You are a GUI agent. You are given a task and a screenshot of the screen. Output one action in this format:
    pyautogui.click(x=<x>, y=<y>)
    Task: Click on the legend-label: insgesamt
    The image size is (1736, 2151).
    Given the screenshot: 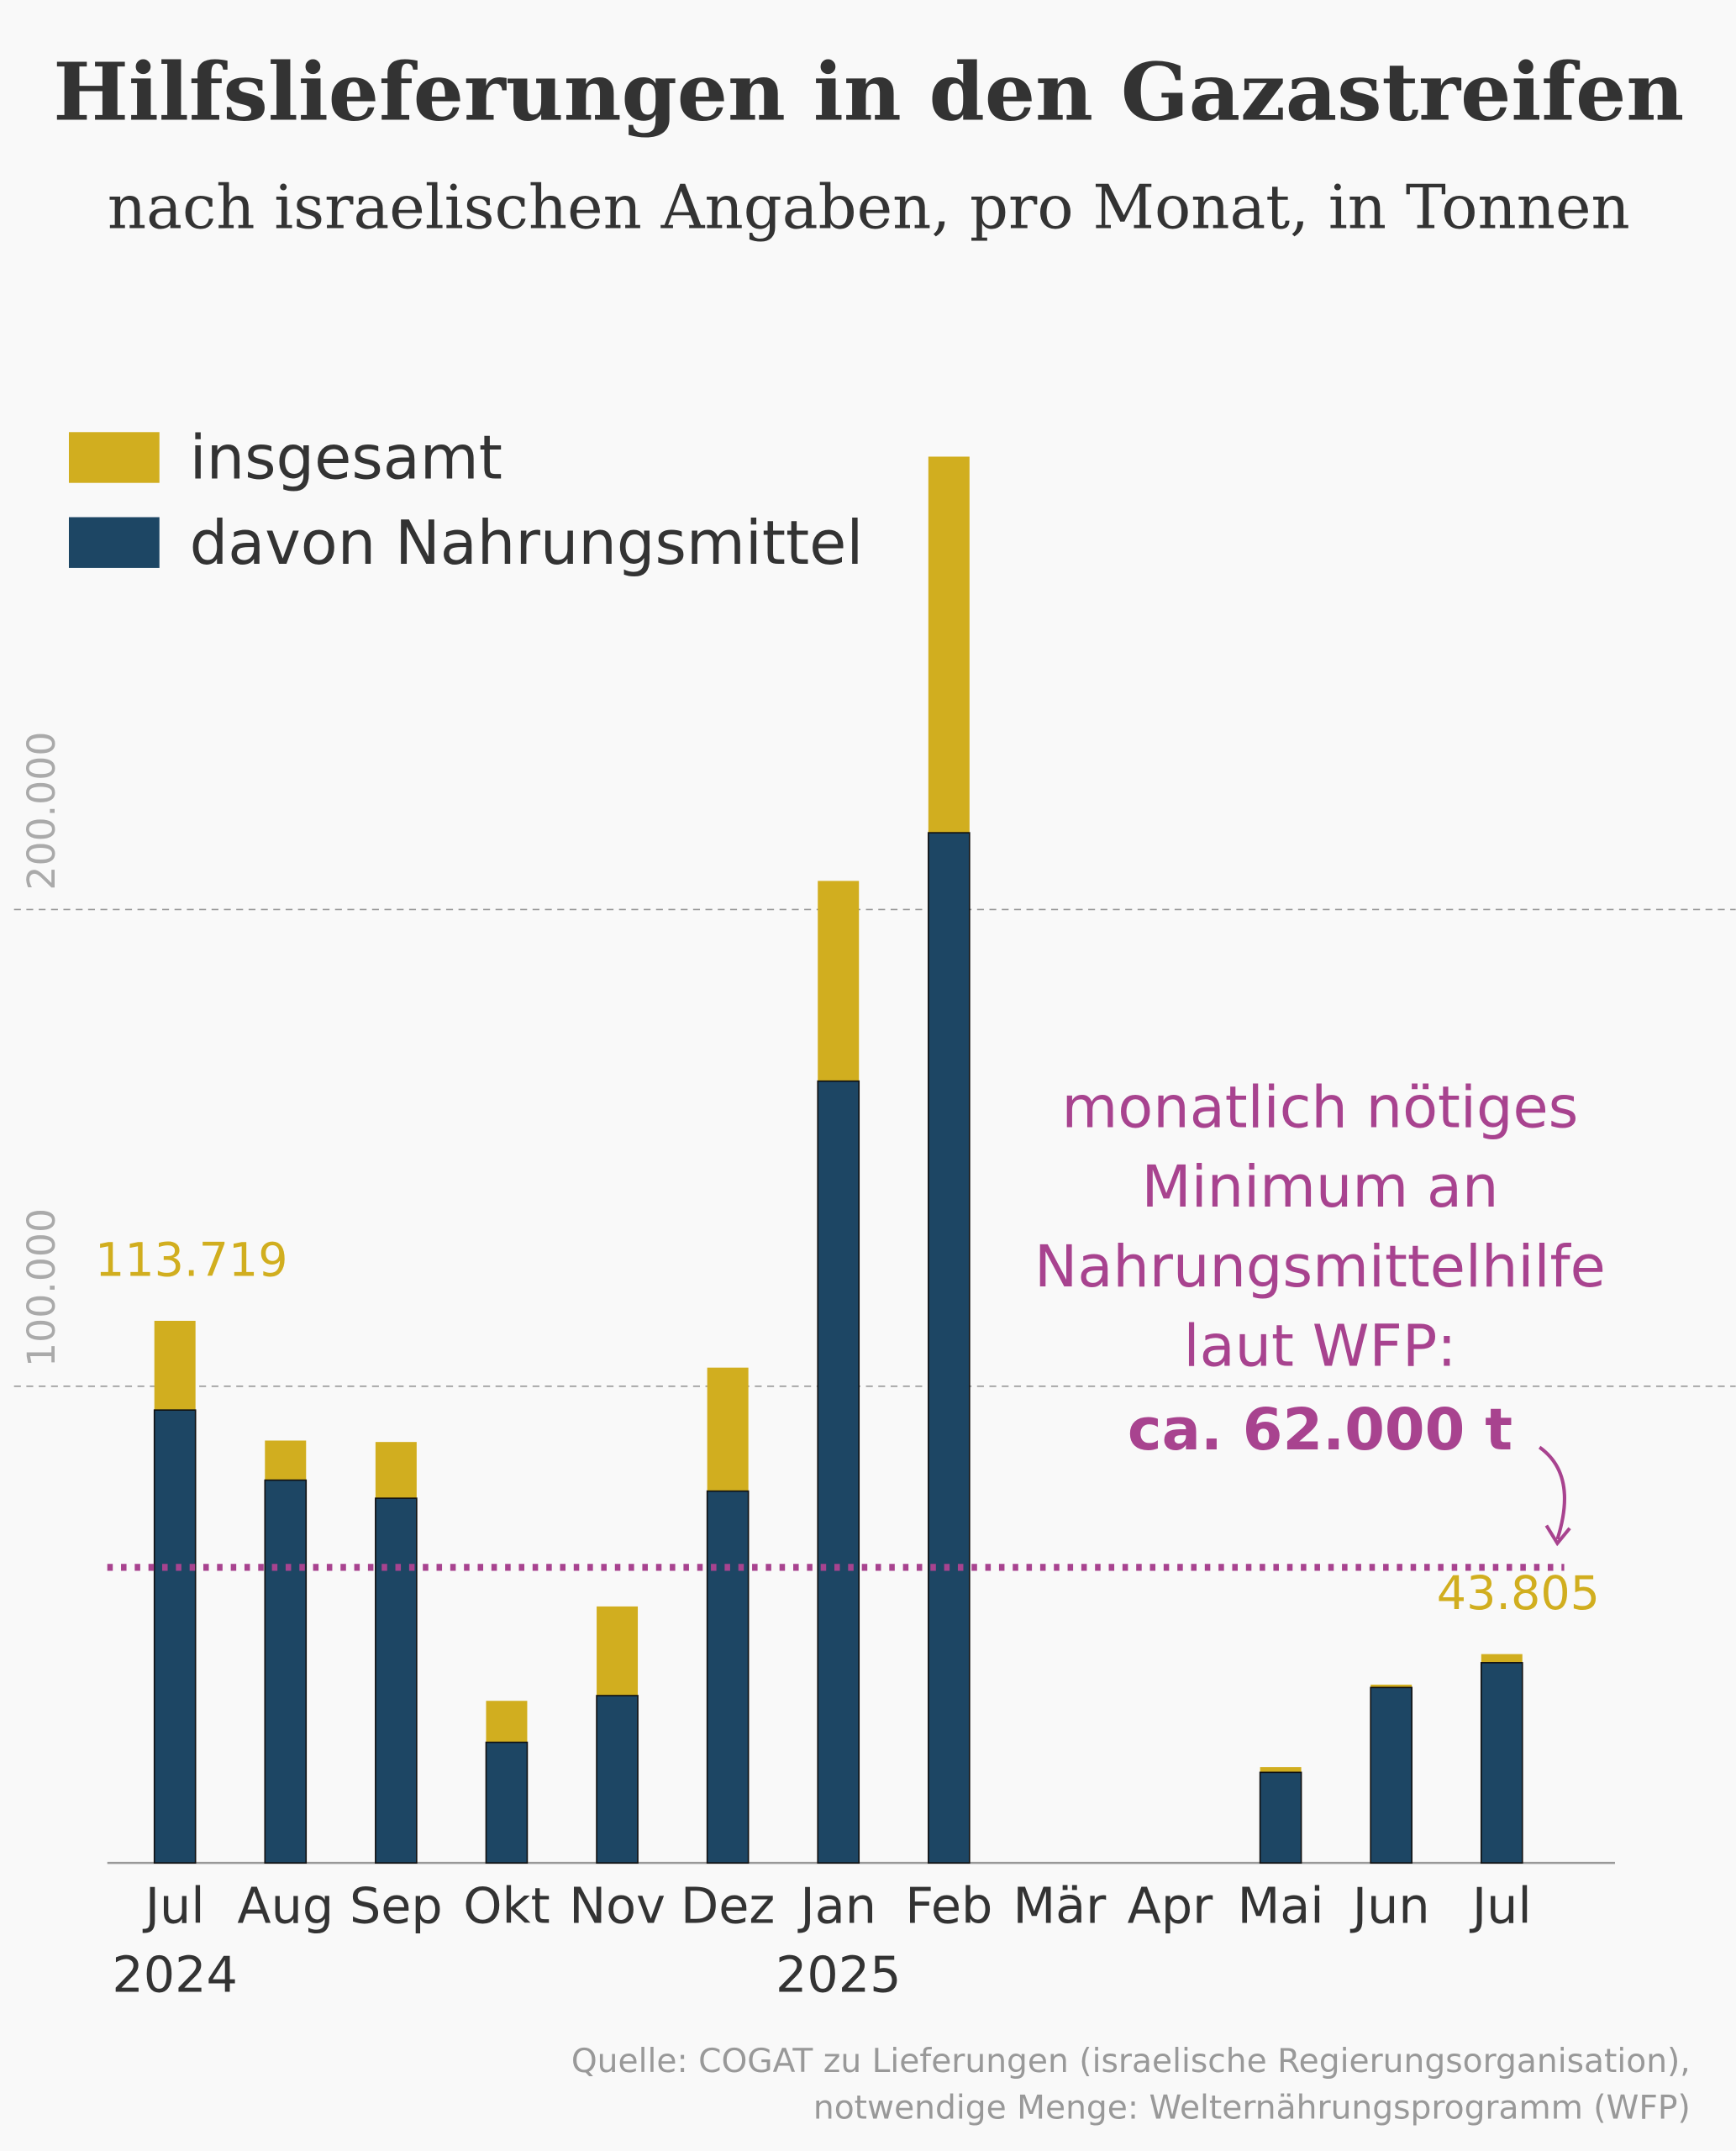 What is the action you would take?
    pyautogui.click(x=346, y=458)
    